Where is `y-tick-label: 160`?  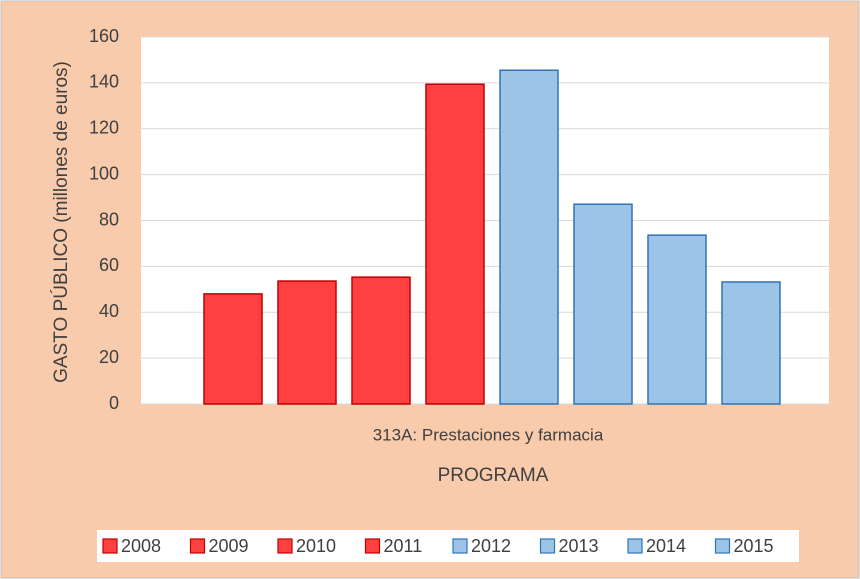
y-tick-label: 160 is located at coordinates (104, 36).